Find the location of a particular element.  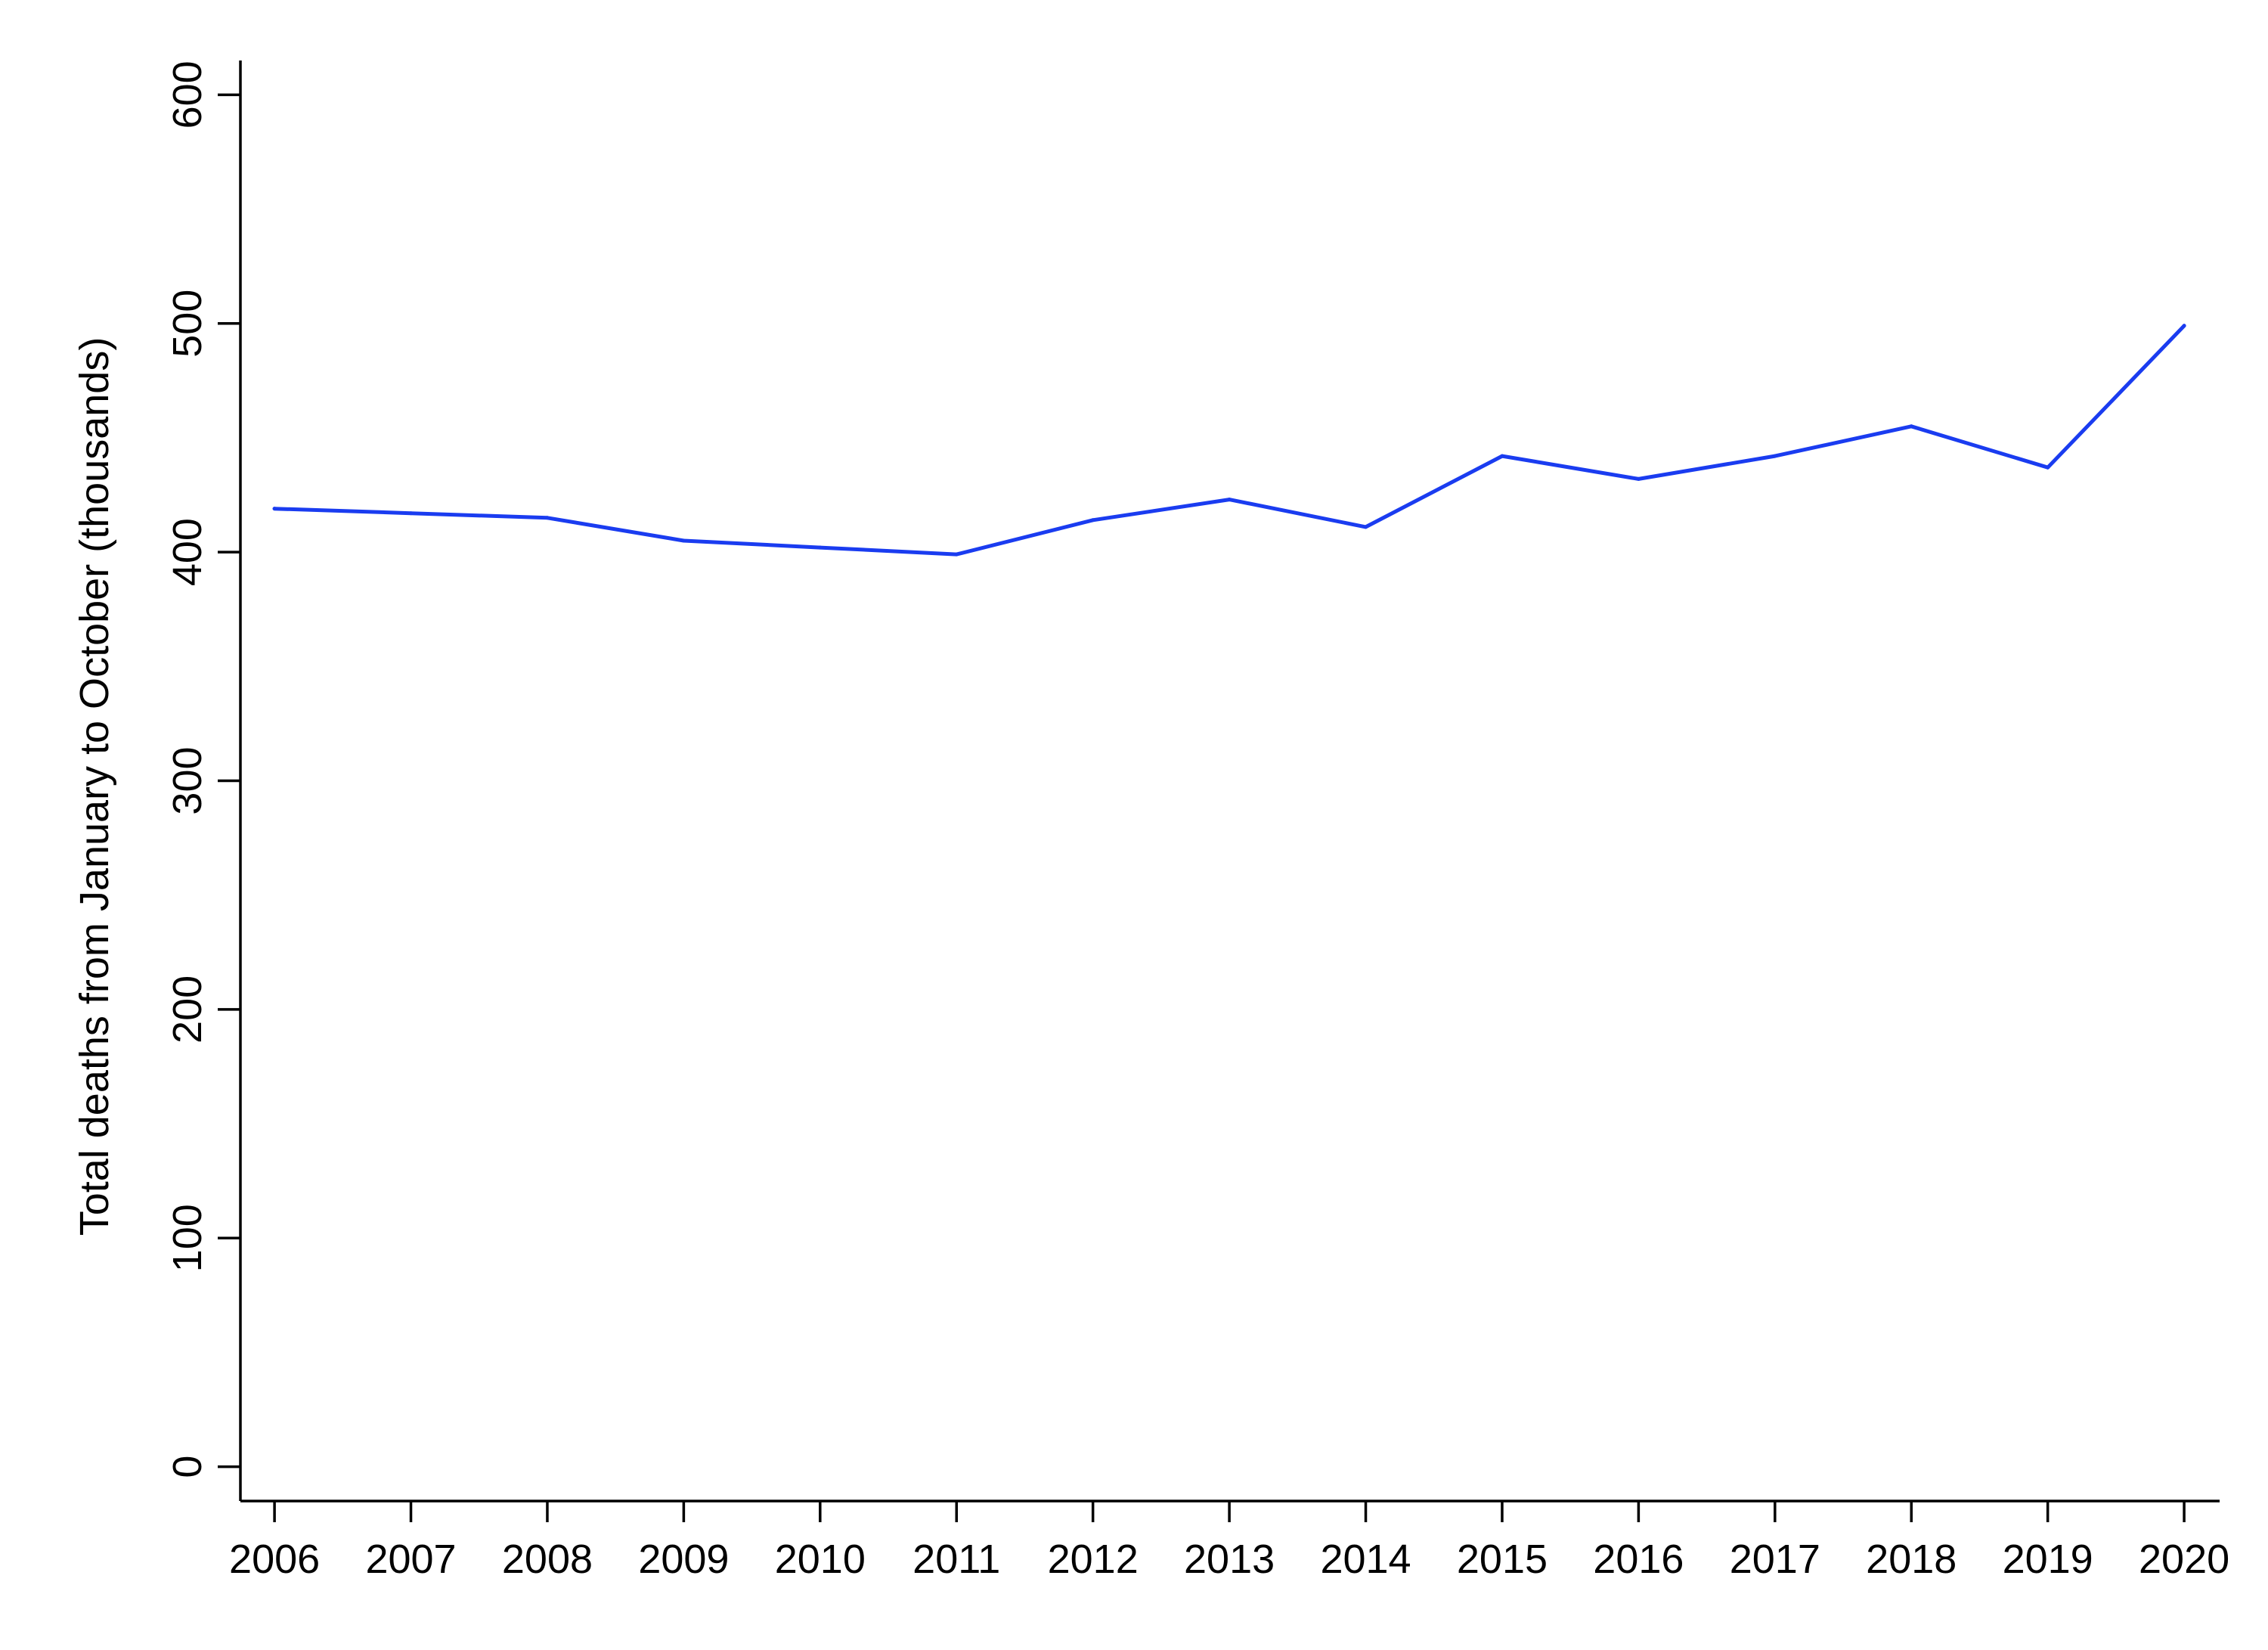

series-group is located at coordinates (1229, 441).